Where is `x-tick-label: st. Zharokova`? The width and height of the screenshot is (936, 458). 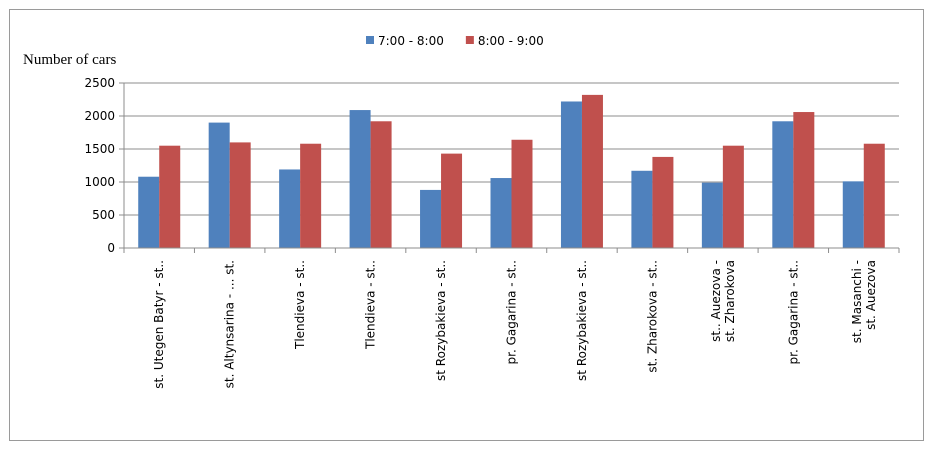
x-tick-label: st. Zharokova is located at coordinates (730, 301).